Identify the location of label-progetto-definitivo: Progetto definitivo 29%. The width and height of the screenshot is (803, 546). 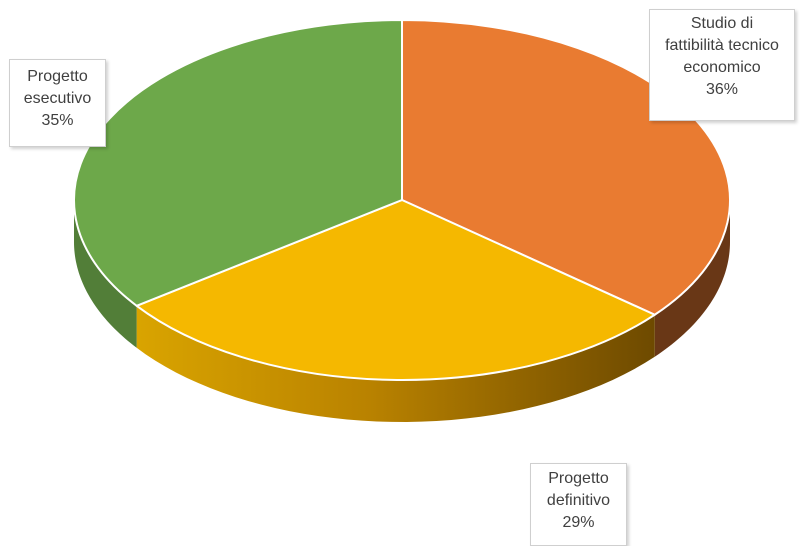
(578, 504).